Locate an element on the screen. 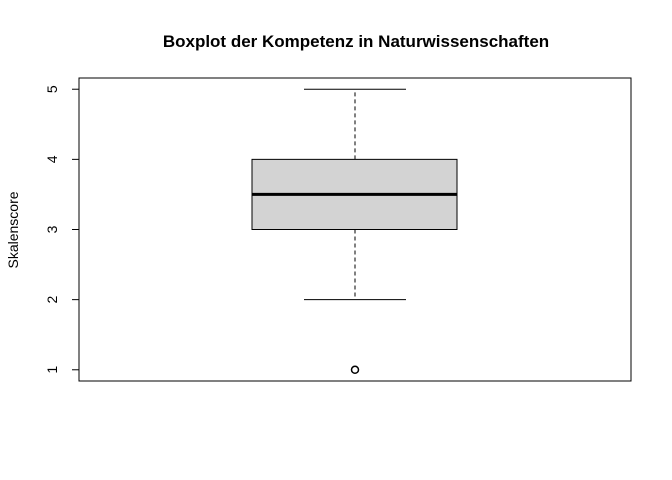  y-axis: 1 2 3 4 5 is located at coordinates (62, 229).